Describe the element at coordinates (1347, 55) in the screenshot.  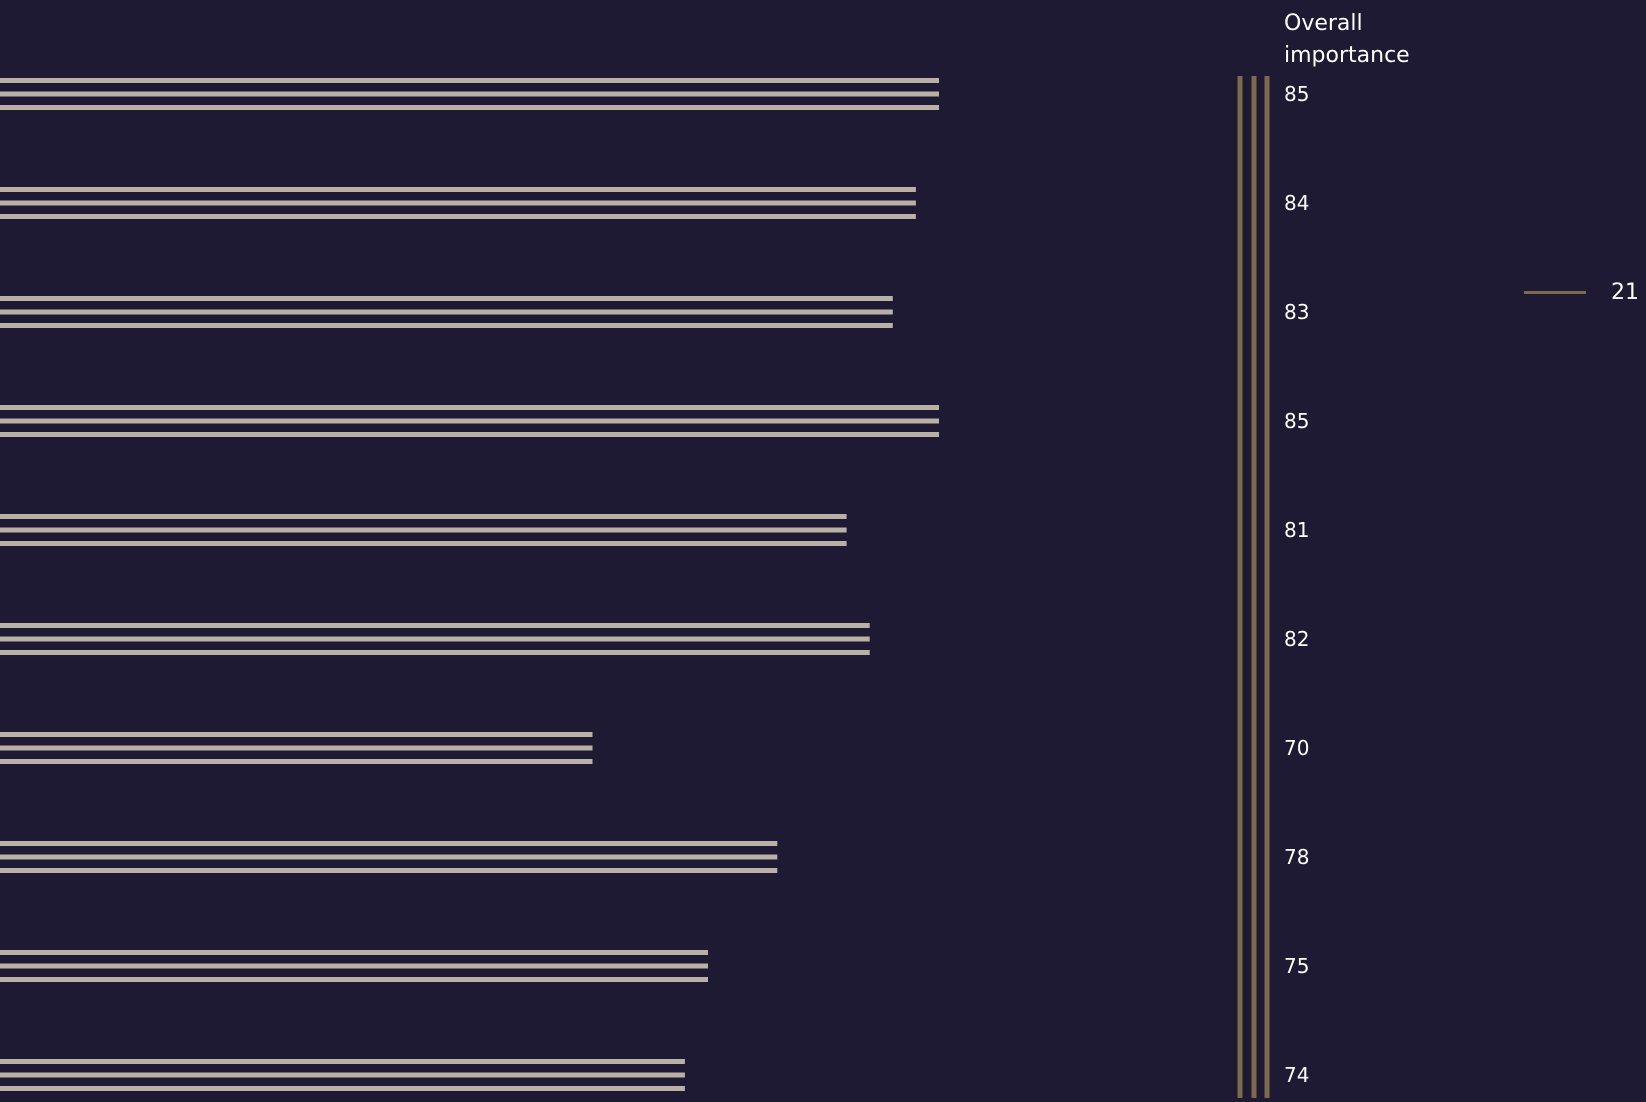
I see `header-line-2: importance` at that location.